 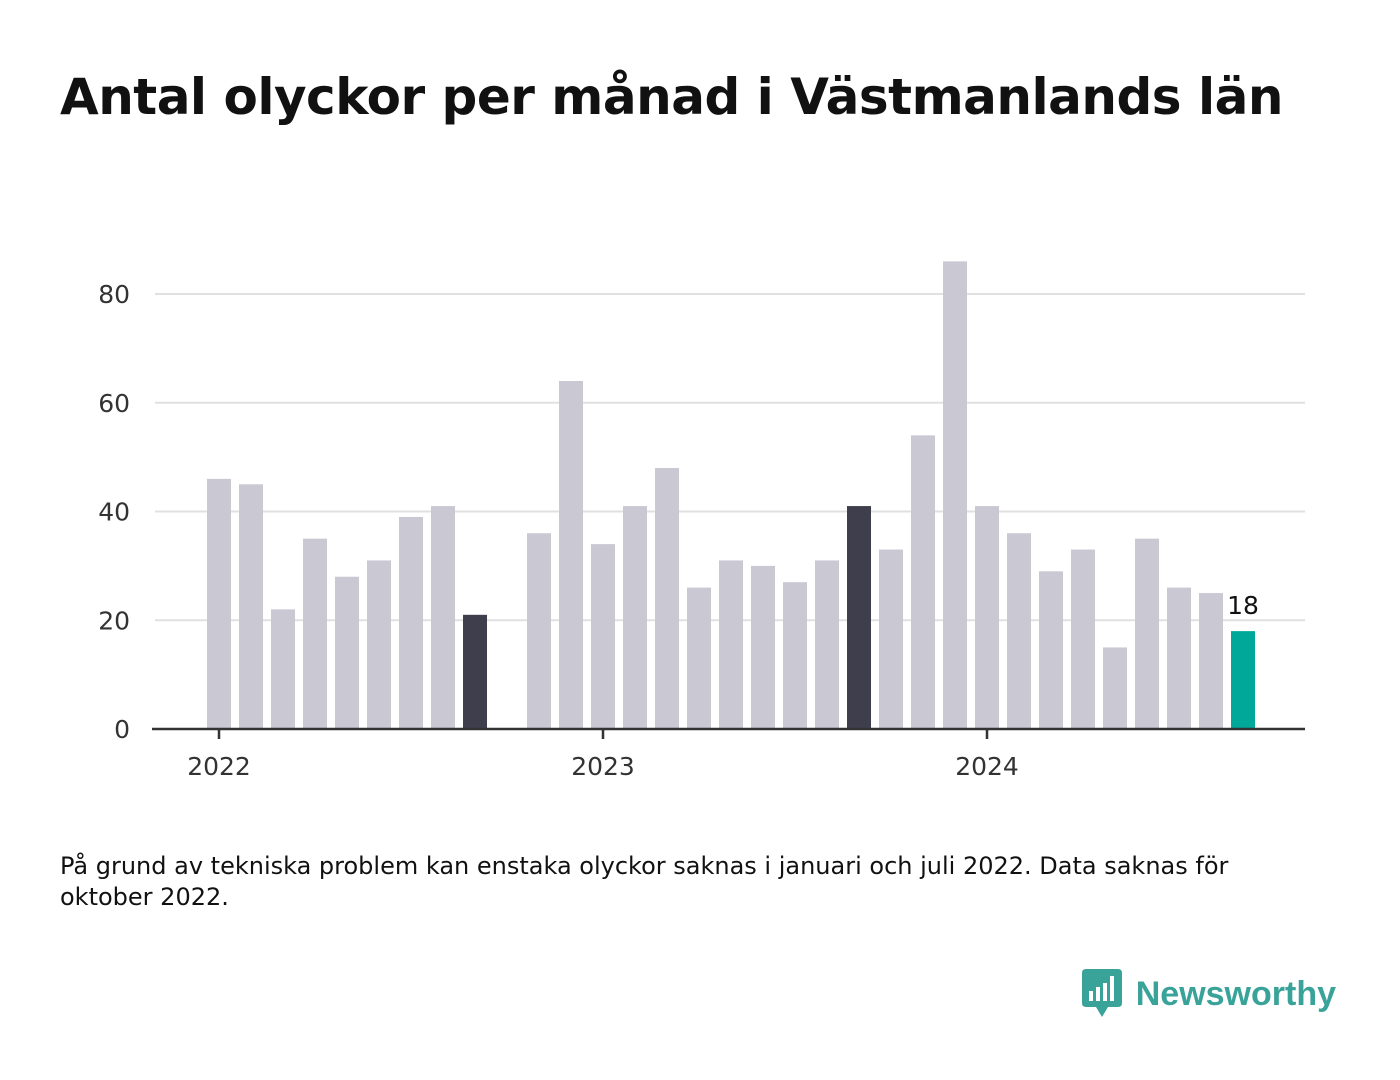 I want to click on y-tick-label: 20, so click(x=114, y=620).